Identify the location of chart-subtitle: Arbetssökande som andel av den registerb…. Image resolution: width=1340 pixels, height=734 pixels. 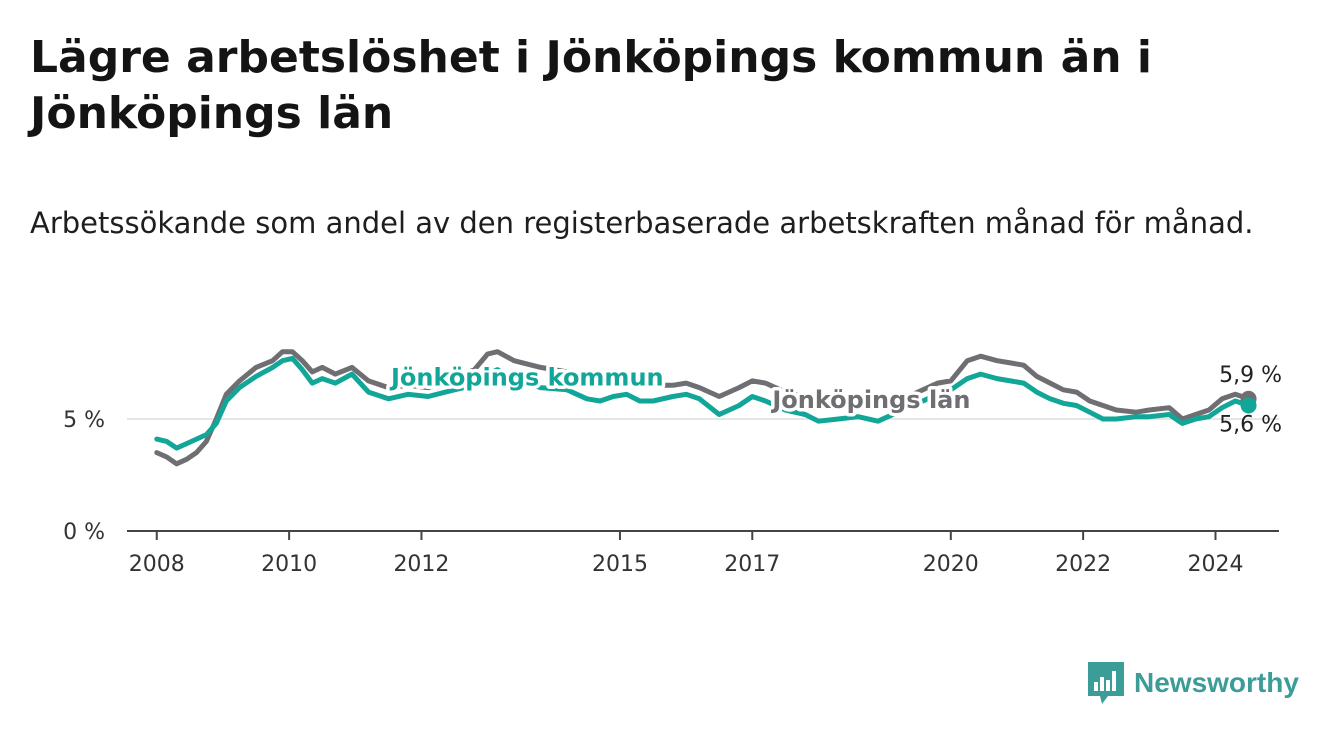
(642, 223).